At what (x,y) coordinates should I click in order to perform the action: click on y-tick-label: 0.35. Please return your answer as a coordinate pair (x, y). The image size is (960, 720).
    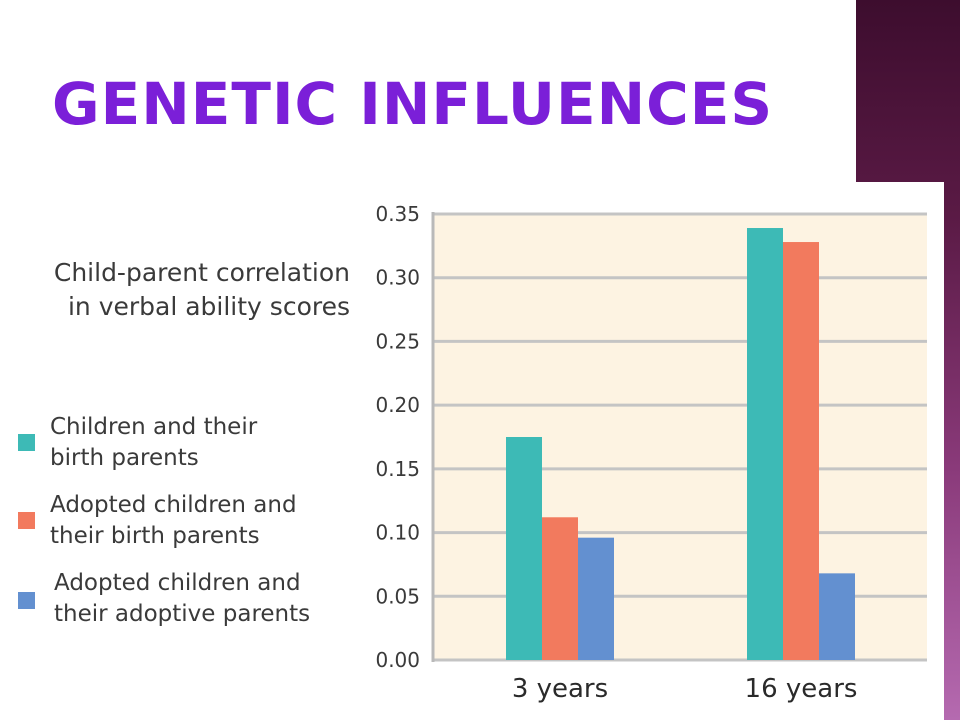
    Looking at the image, I should click on (397, 214).